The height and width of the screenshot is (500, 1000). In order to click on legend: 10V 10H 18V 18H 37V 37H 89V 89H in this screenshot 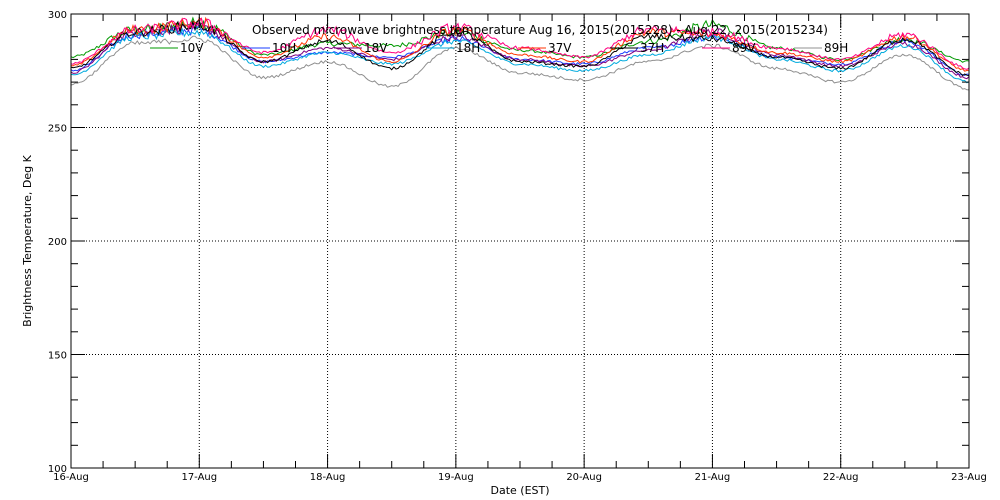, I will do `click(499, 48)`.